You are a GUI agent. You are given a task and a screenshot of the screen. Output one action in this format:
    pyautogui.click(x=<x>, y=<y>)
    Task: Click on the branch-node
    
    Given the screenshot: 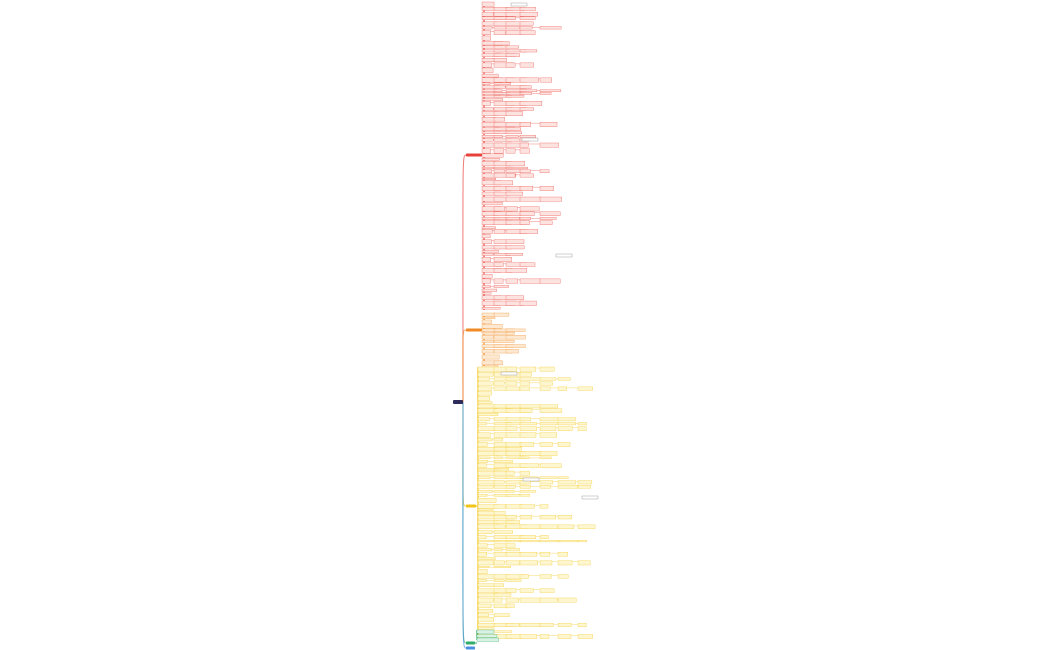 What is the action you would take?
    pyautogui.click(x=471, y=506)
    